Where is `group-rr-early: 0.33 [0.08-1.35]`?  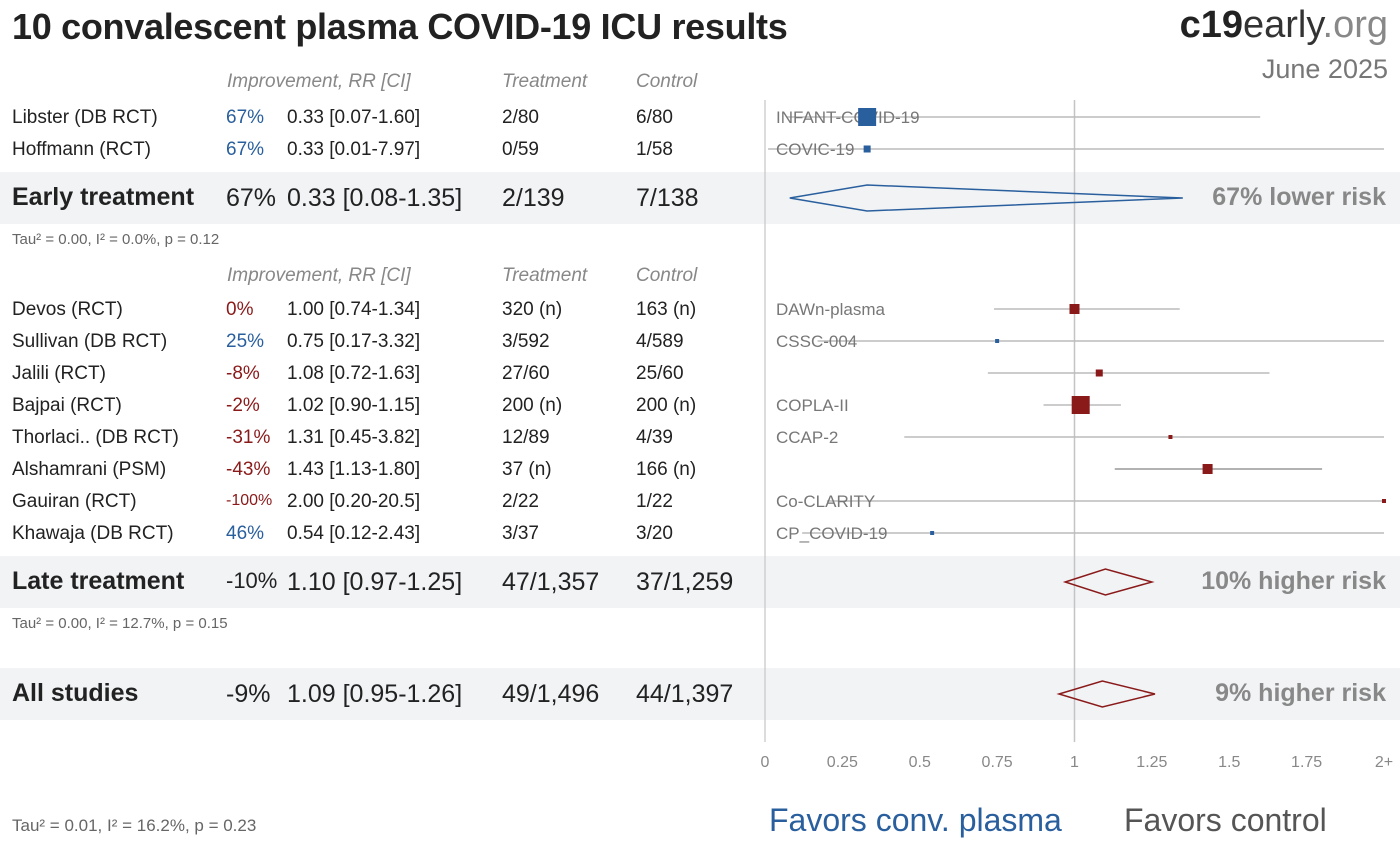 group-rr-early: 0.33 [0.08-1.35] is located at coordinates (375, 198).